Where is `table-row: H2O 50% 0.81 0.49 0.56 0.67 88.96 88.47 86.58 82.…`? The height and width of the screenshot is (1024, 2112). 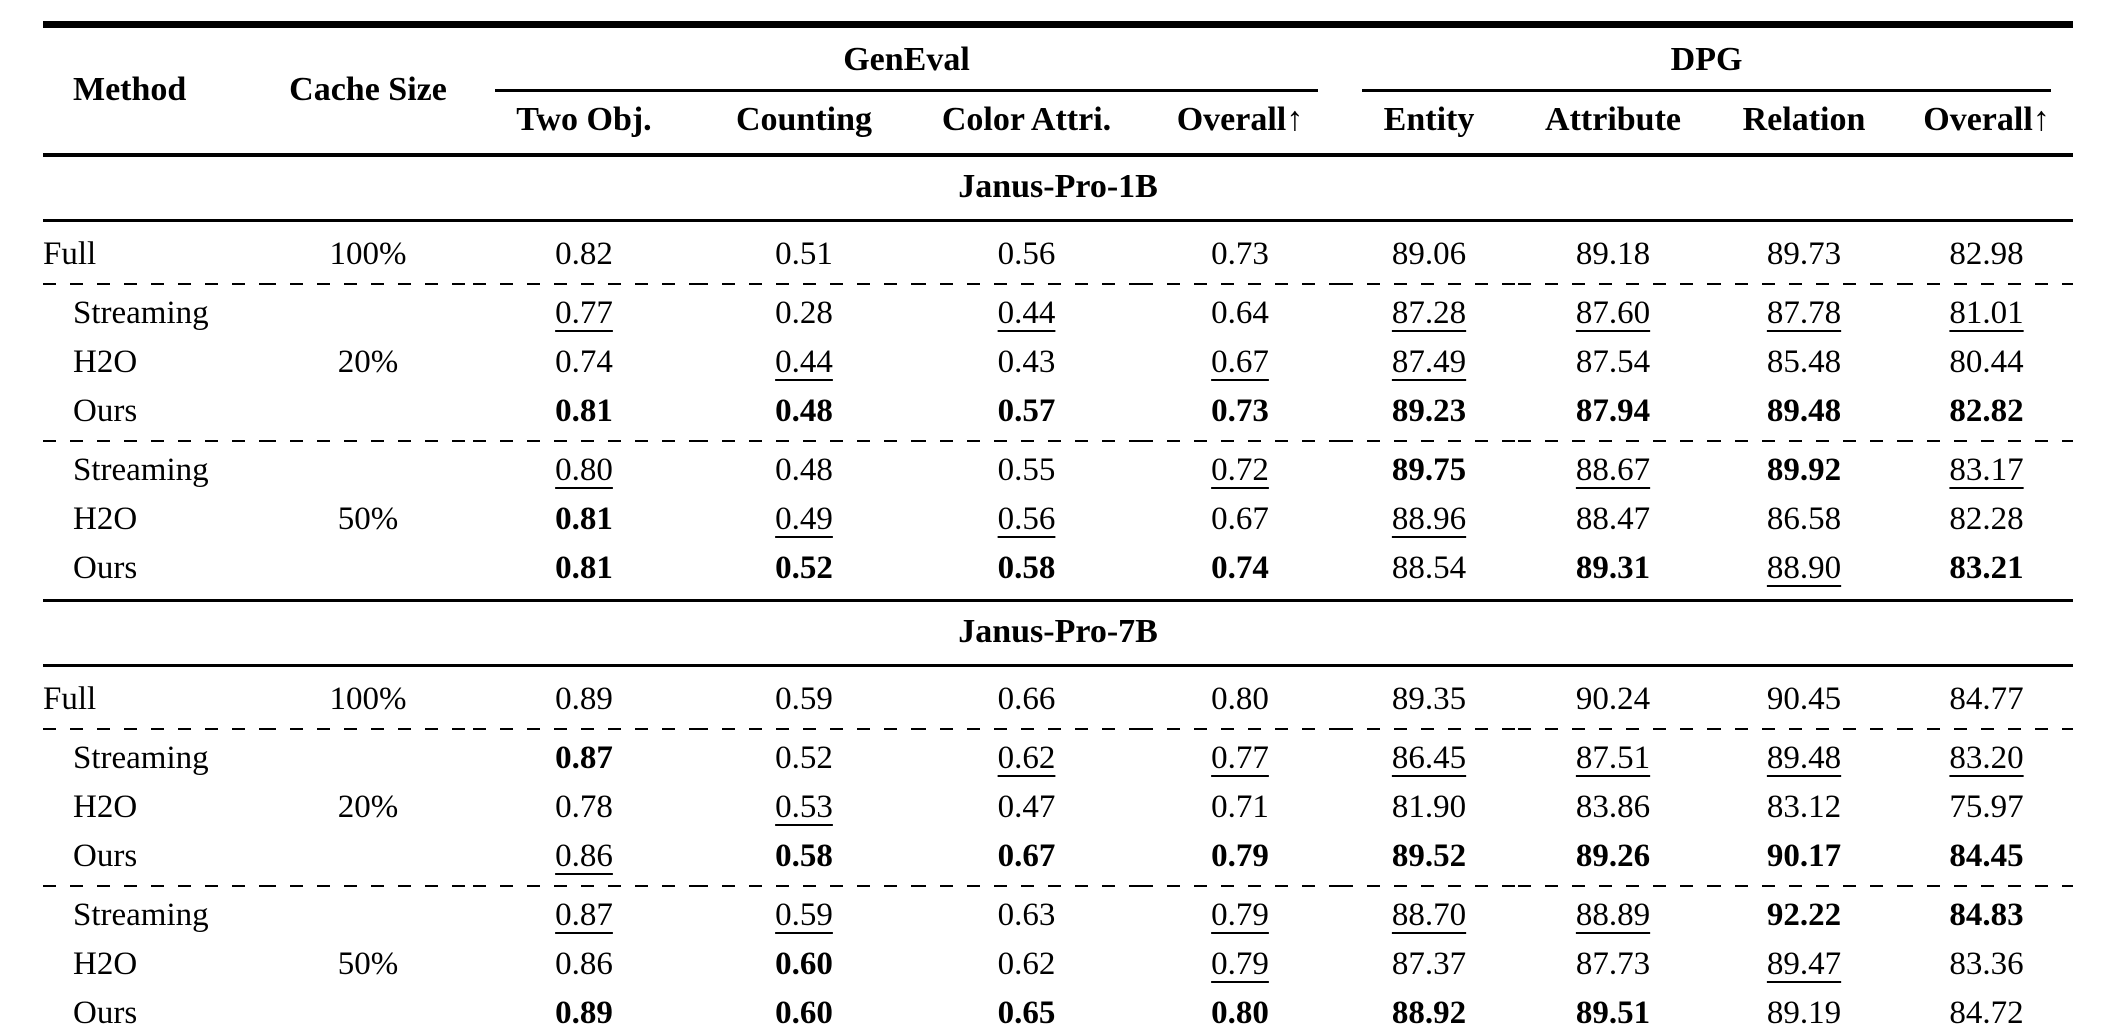 table-row: H2O 50% 0.81 0.49 0.56 0.67 88.96 88.47 86.58 82.… is located at coordinates (1058, 520).